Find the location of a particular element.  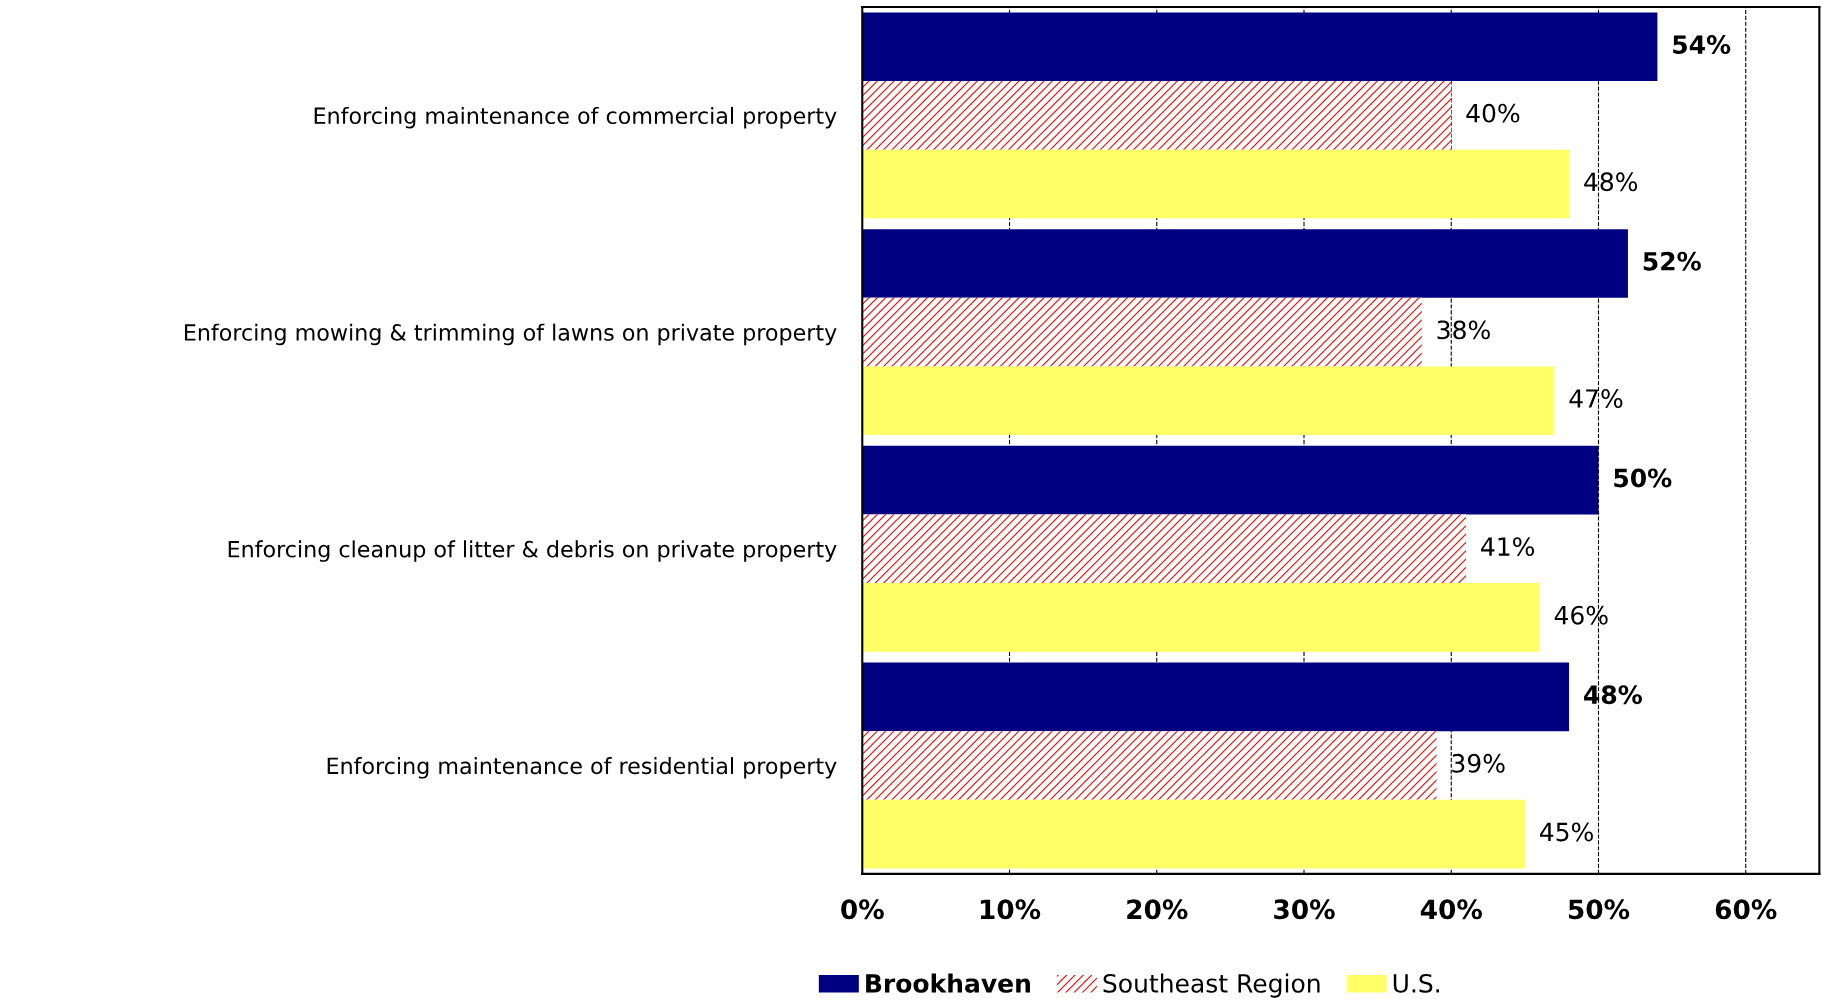

y-tick-label: Enforcing maintenance of commercial property is located at coordinates (575, 117).